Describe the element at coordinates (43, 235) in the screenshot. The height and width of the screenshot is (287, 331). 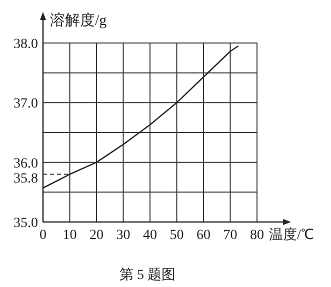
I see `x-tick-label: 0` at that location.